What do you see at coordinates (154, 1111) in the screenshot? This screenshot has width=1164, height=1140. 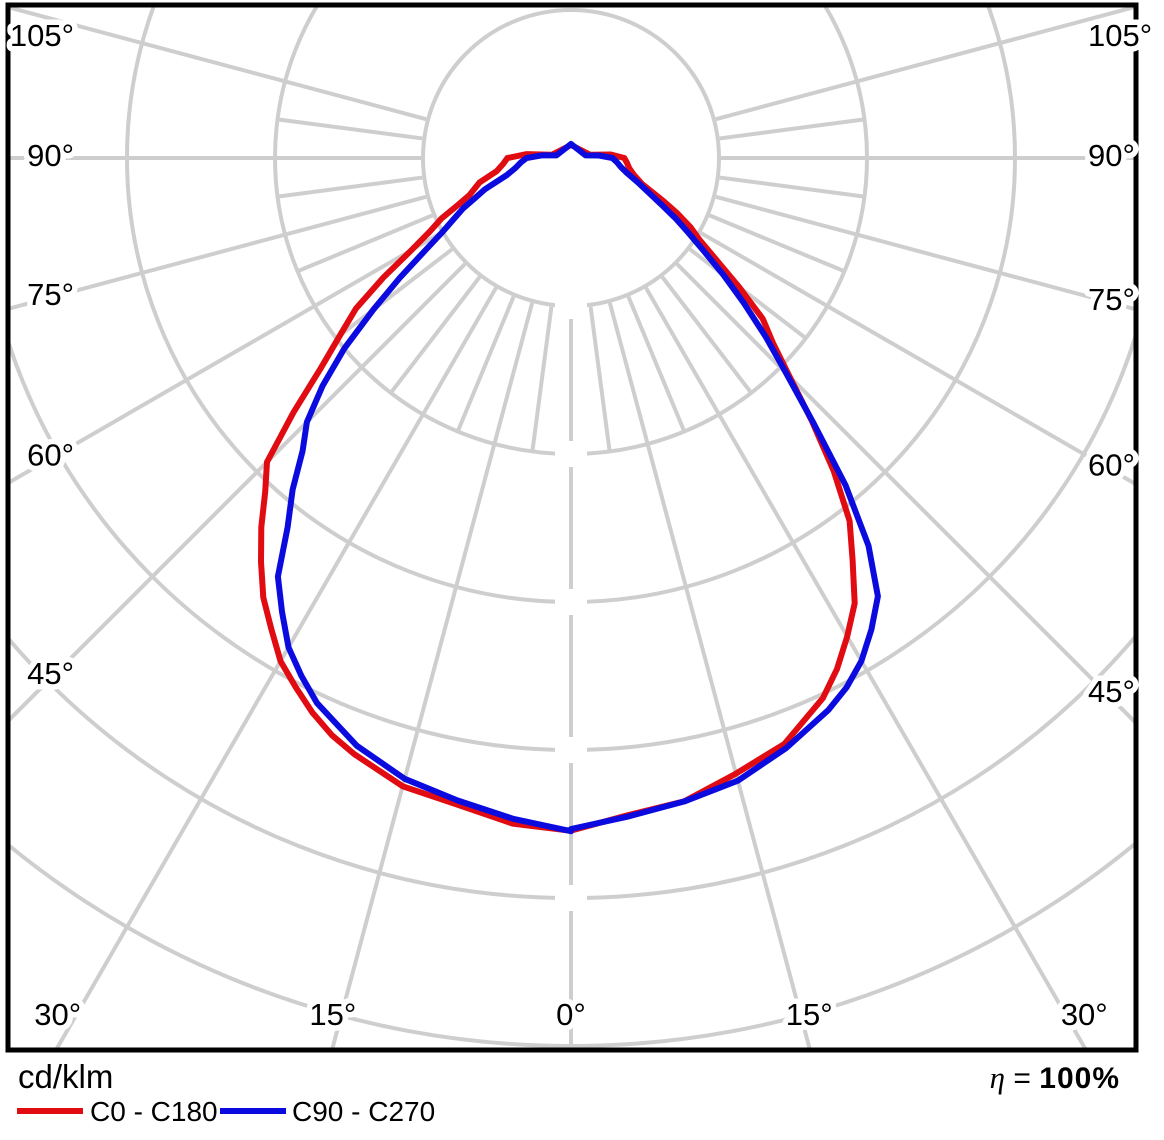 I see `legend-label-c0-c180: C0 - C180` at bounding box center [154, 1111].